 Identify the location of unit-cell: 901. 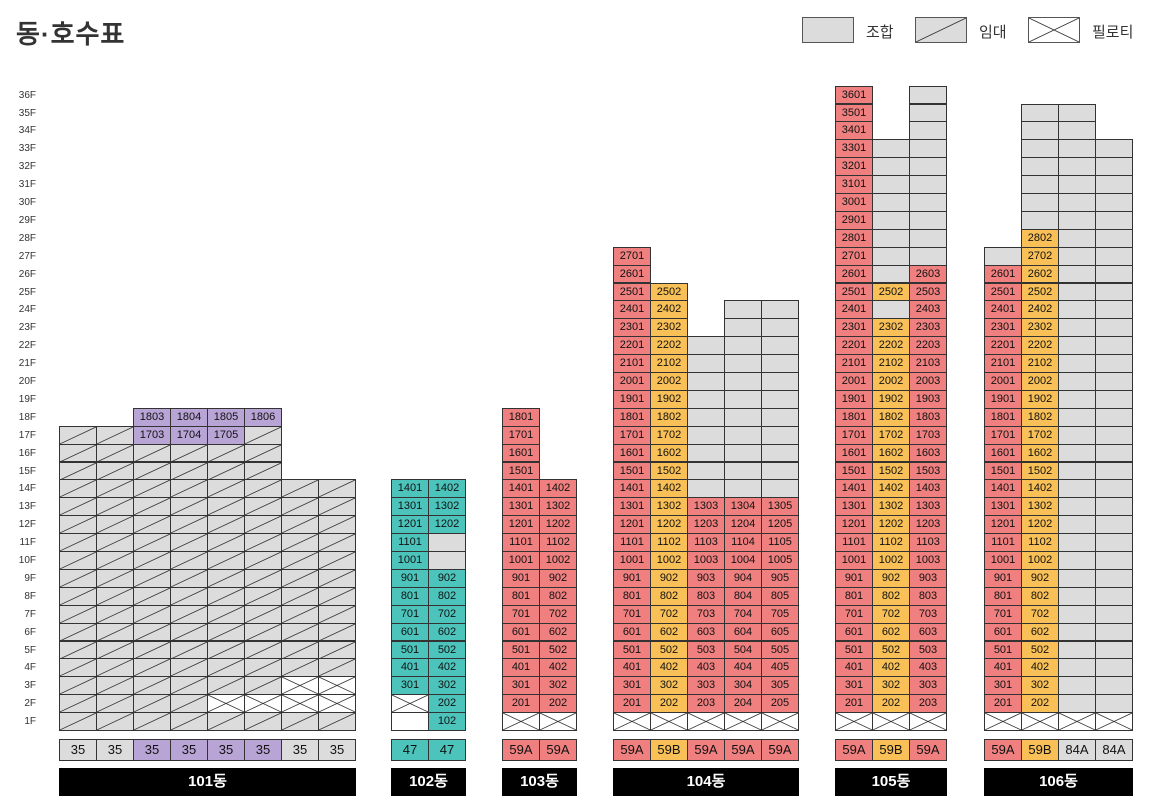
(521, 578).